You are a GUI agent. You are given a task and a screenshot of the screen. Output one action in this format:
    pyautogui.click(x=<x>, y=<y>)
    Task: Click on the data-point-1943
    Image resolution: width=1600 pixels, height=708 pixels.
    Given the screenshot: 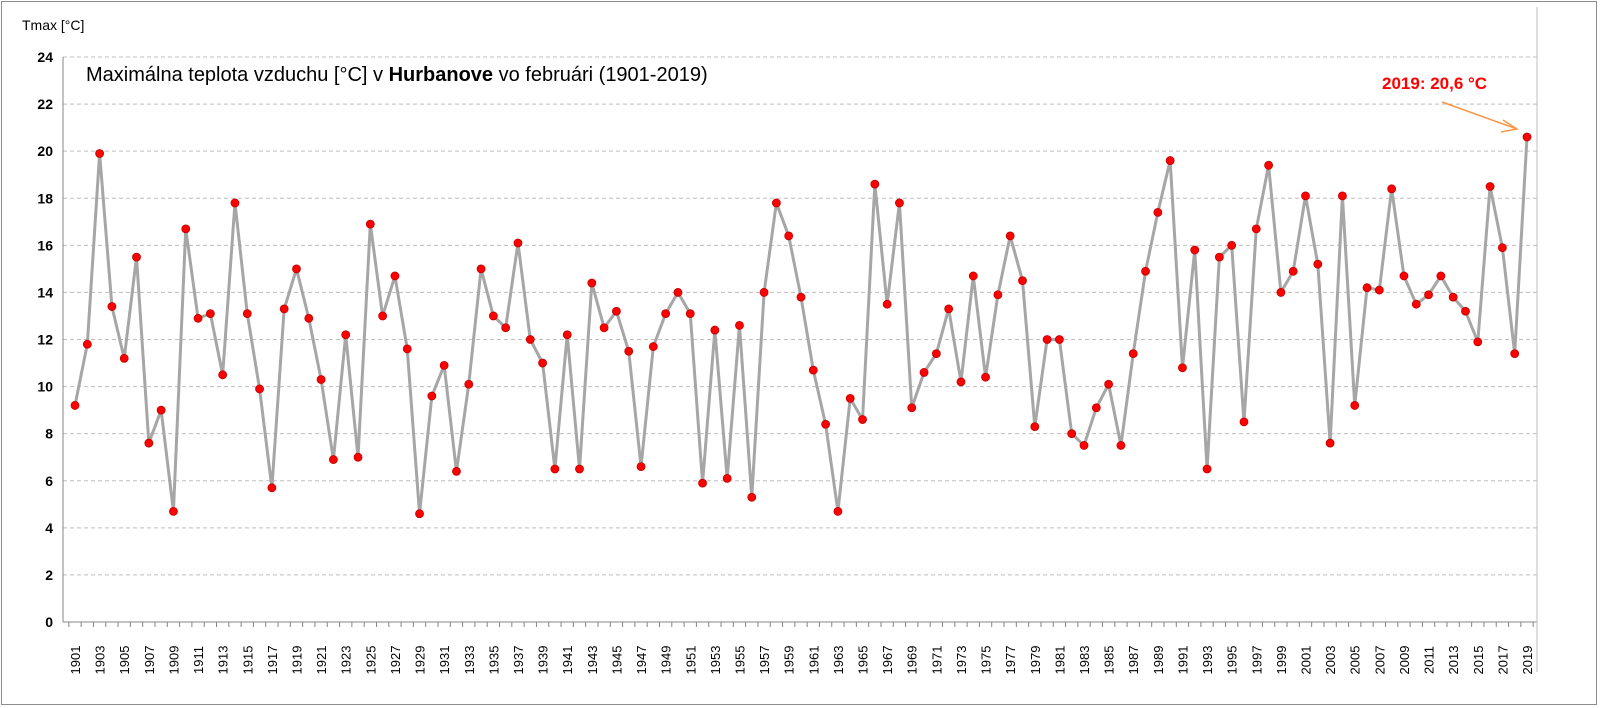 What is the action you would take?
    pyautogui.click(x=592, y=283)
    